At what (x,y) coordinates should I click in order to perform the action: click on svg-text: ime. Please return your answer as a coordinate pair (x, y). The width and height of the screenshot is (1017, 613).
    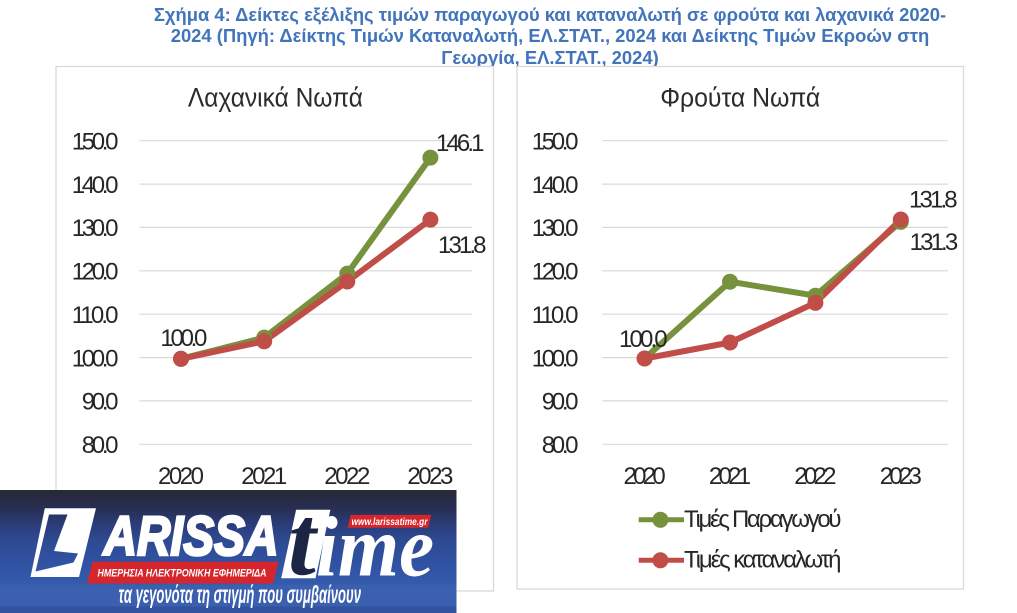
    Looking at the image, I should click on (375, 547).